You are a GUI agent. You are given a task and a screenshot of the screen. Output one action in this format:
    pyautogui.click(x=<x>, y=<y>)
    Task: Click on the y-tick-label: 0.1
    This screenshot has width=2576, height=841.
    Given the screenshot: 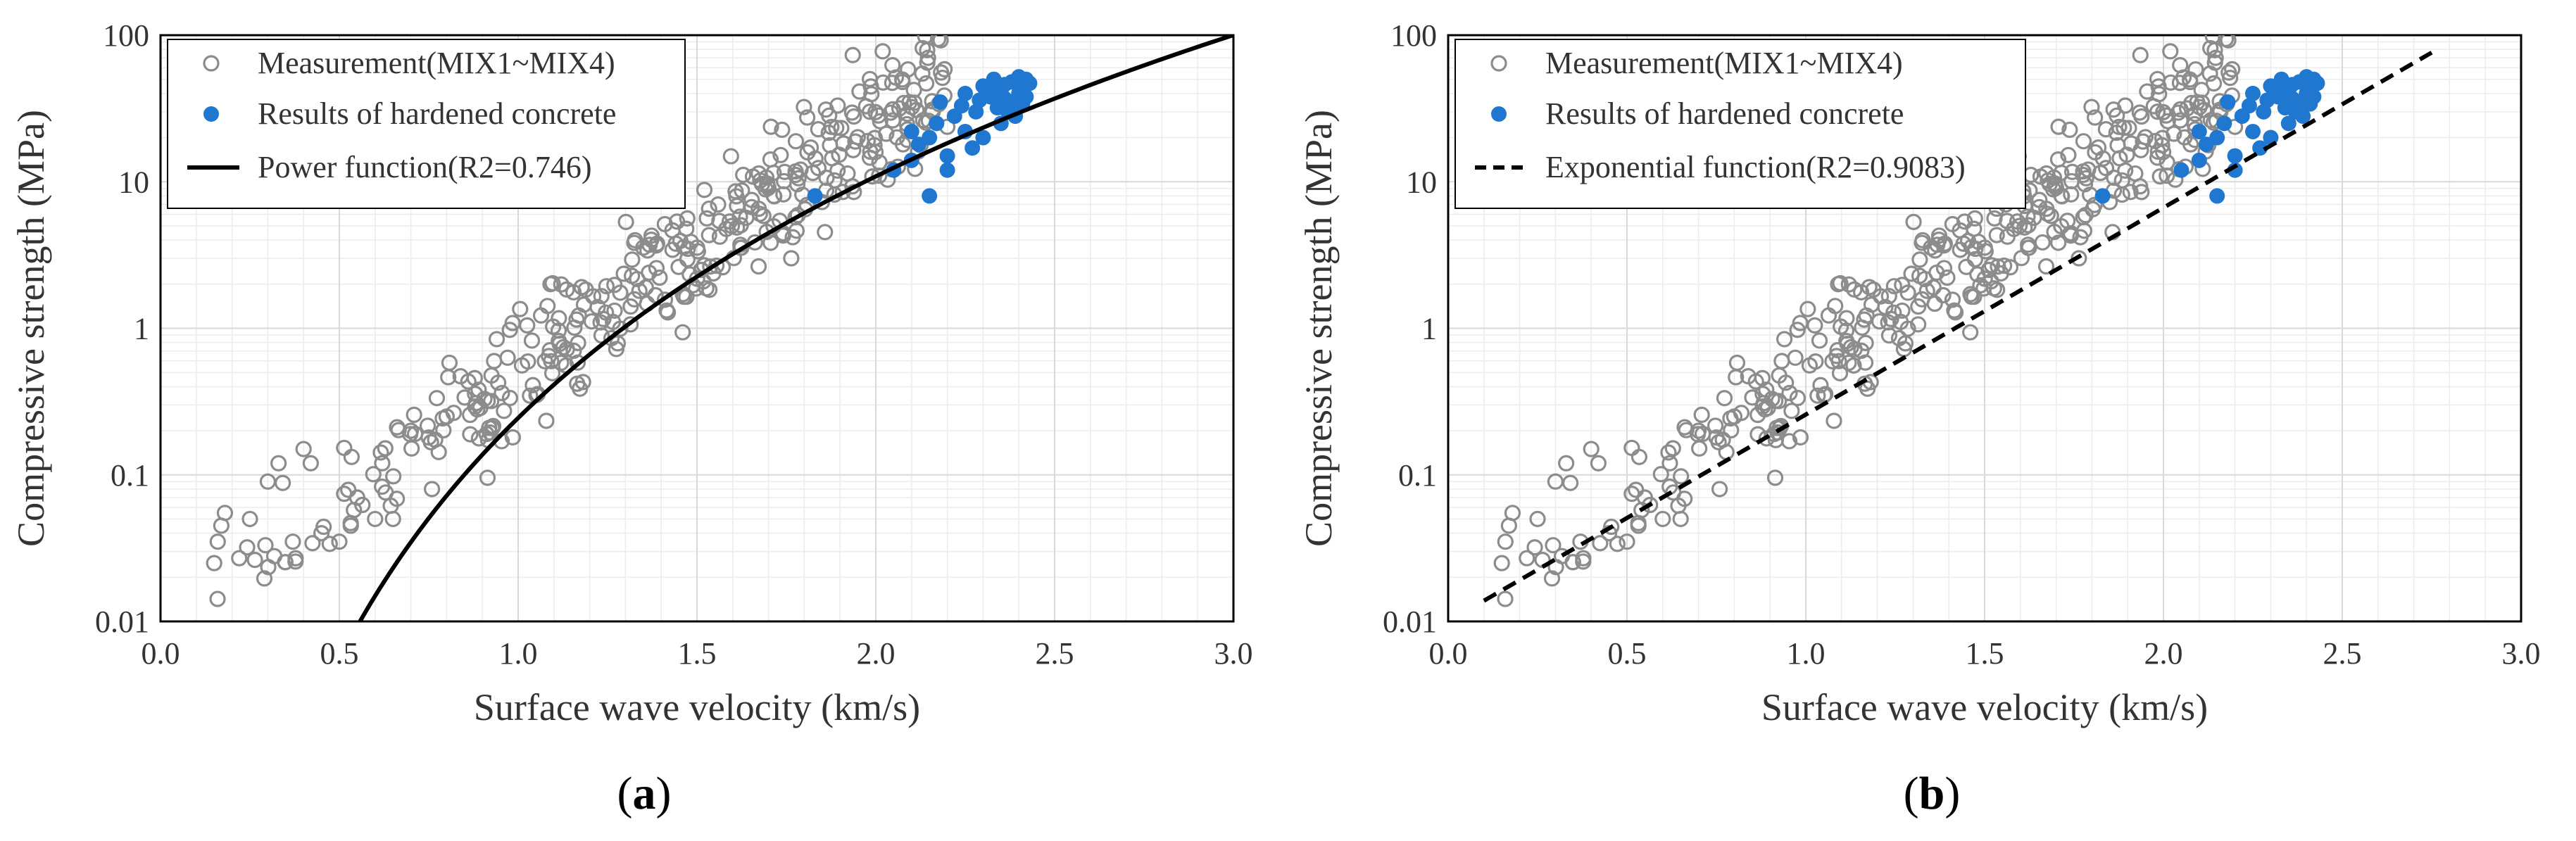 What is the action you would take?
    pyautogui.click(x=130, y=475)
    